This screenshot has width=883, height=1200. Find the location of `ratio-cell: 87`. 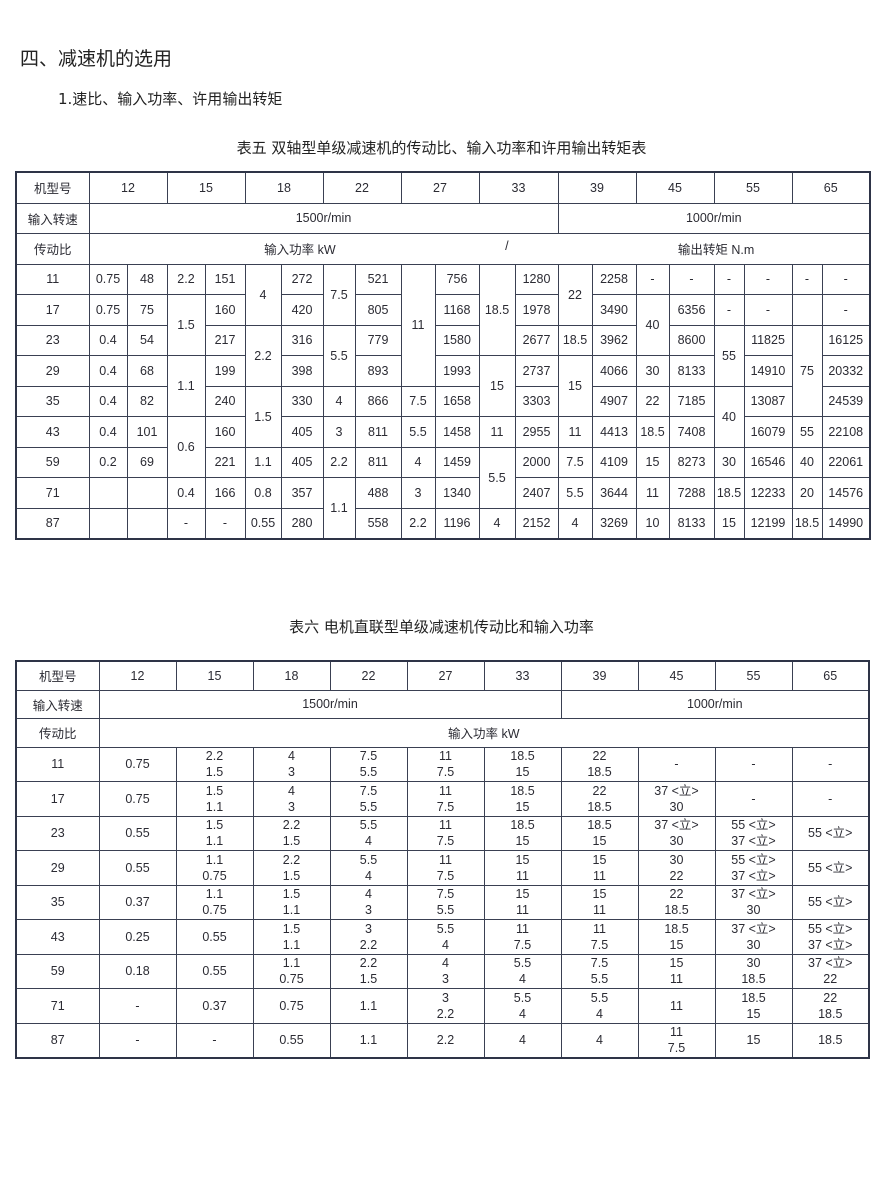

ratio-cell: 87 is located at coordinates (57, 1040).